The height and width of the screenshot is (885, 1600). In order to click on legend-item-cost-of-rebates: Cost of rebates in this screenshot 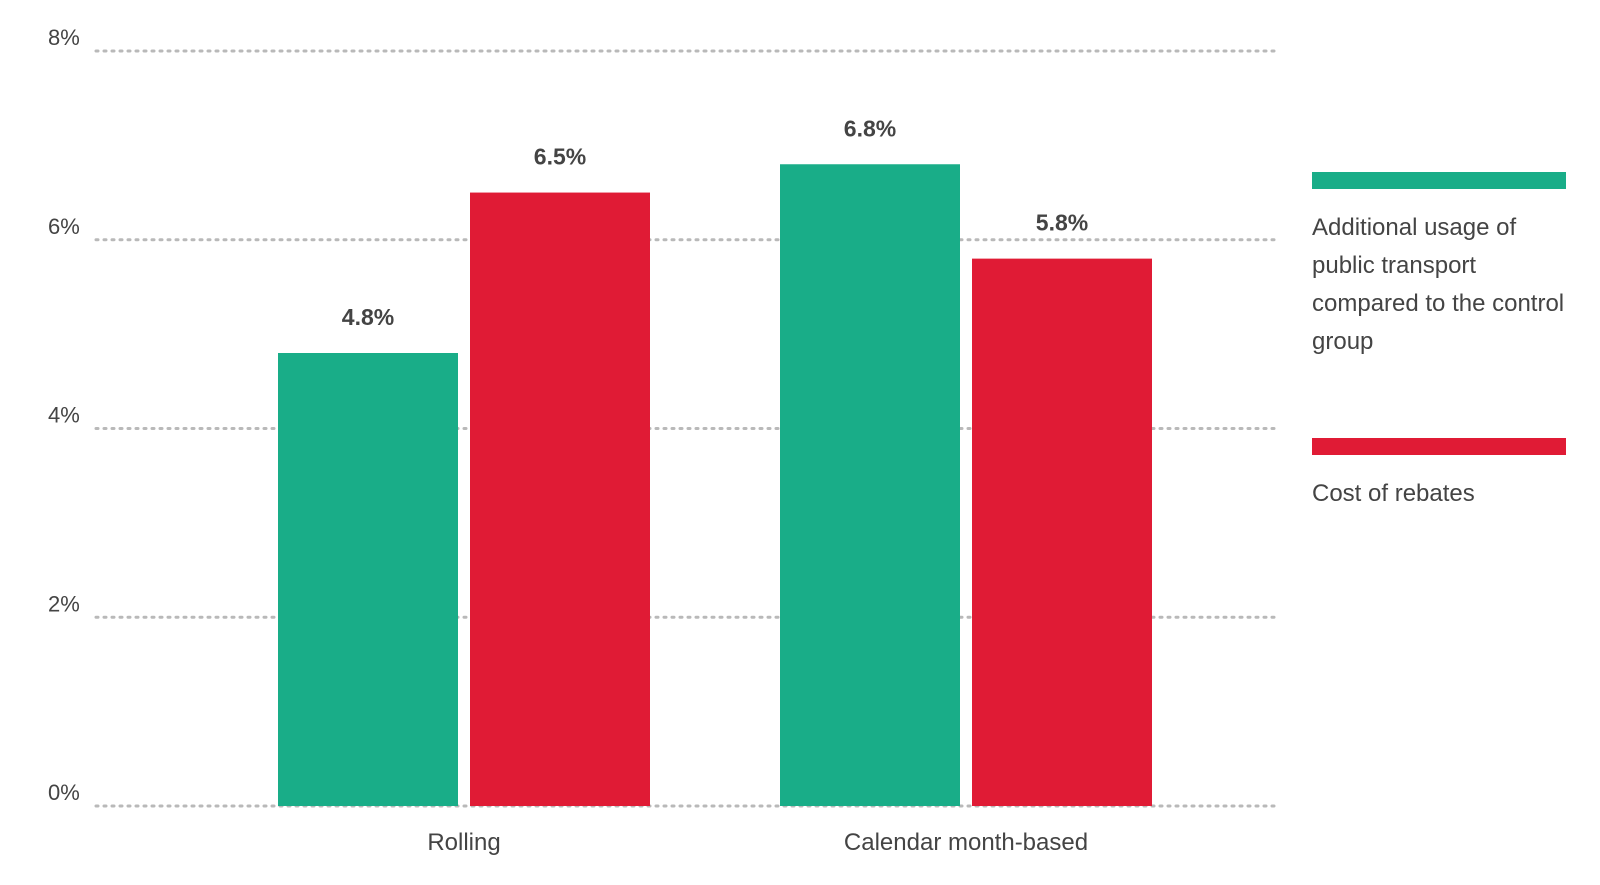, I will do `click(1440, 475)`.